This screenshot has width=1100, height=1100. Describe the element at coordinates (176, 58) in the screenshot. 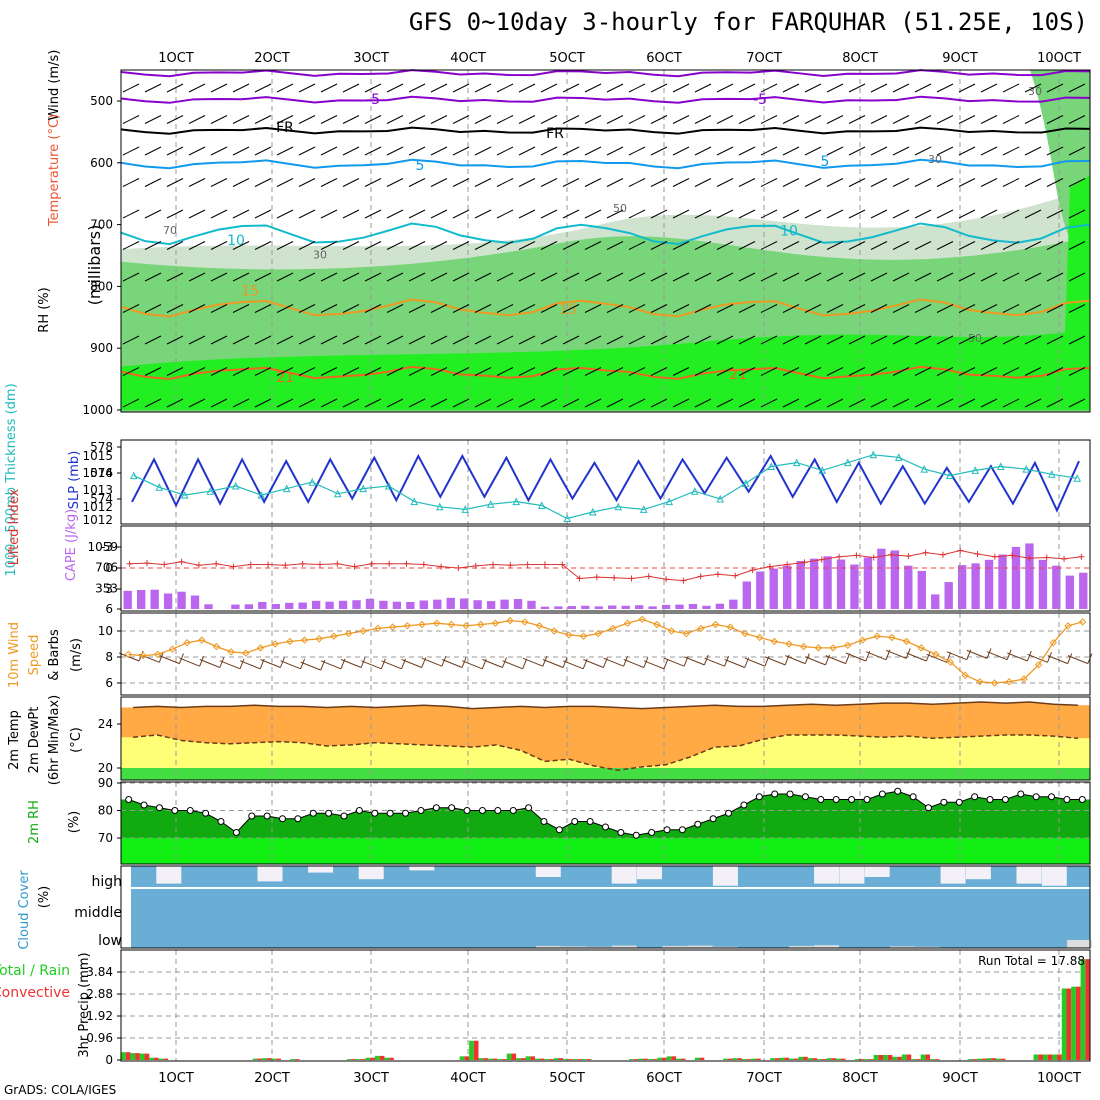

I see `date-label-top: 1OCT` at that location.